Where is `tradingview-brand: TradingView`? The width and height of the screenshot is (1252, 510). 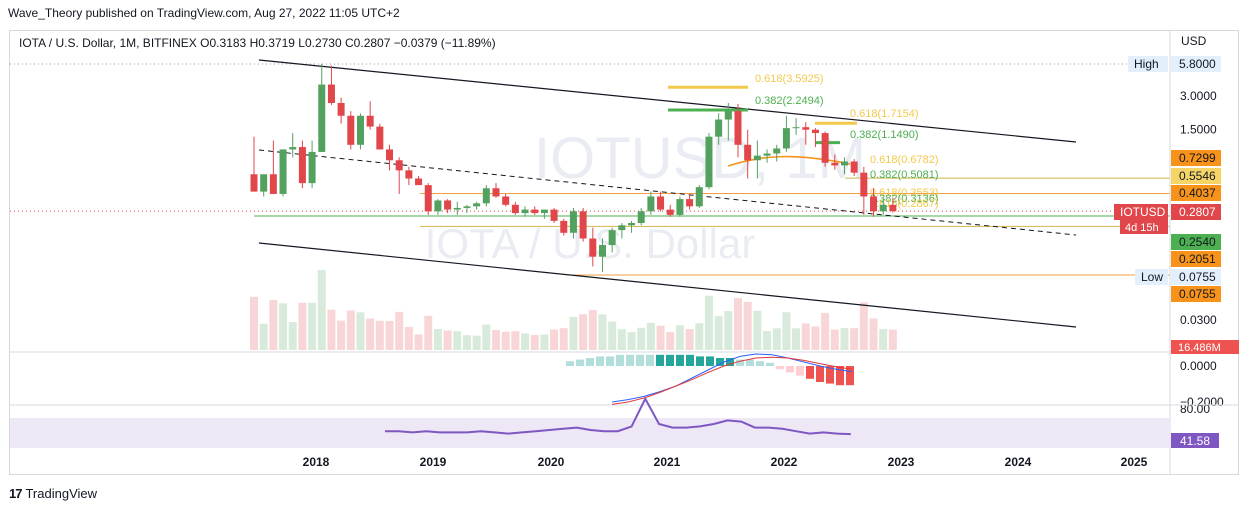
tradingview-brand: TradingView is located at coordinates (61, 493).